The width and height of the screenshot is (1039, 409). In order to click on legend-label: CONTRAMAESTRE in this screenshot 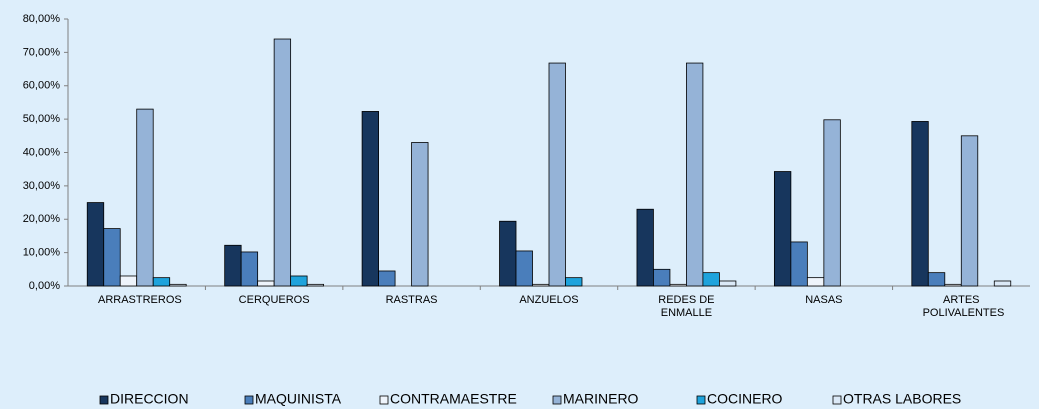, I will do `click(453, 399)`.